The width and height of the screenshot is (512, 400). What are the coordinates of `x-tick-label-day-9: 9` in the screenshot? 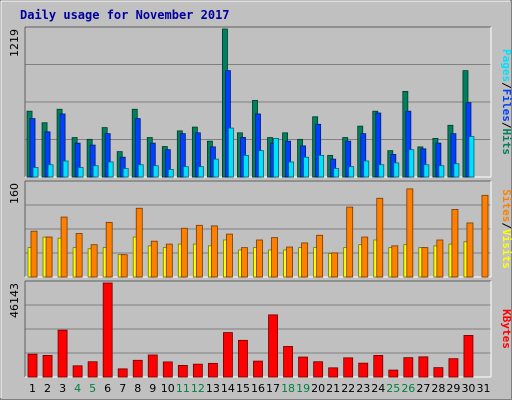 It's located at (152, 388).